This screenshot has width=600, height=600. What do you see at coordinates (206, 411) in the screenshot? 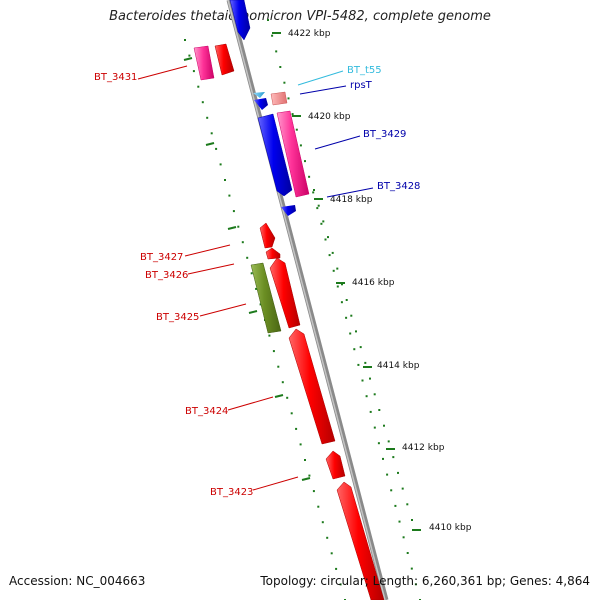
I see `label-bt3424: BT_3424` at bounding box center [206, 411].